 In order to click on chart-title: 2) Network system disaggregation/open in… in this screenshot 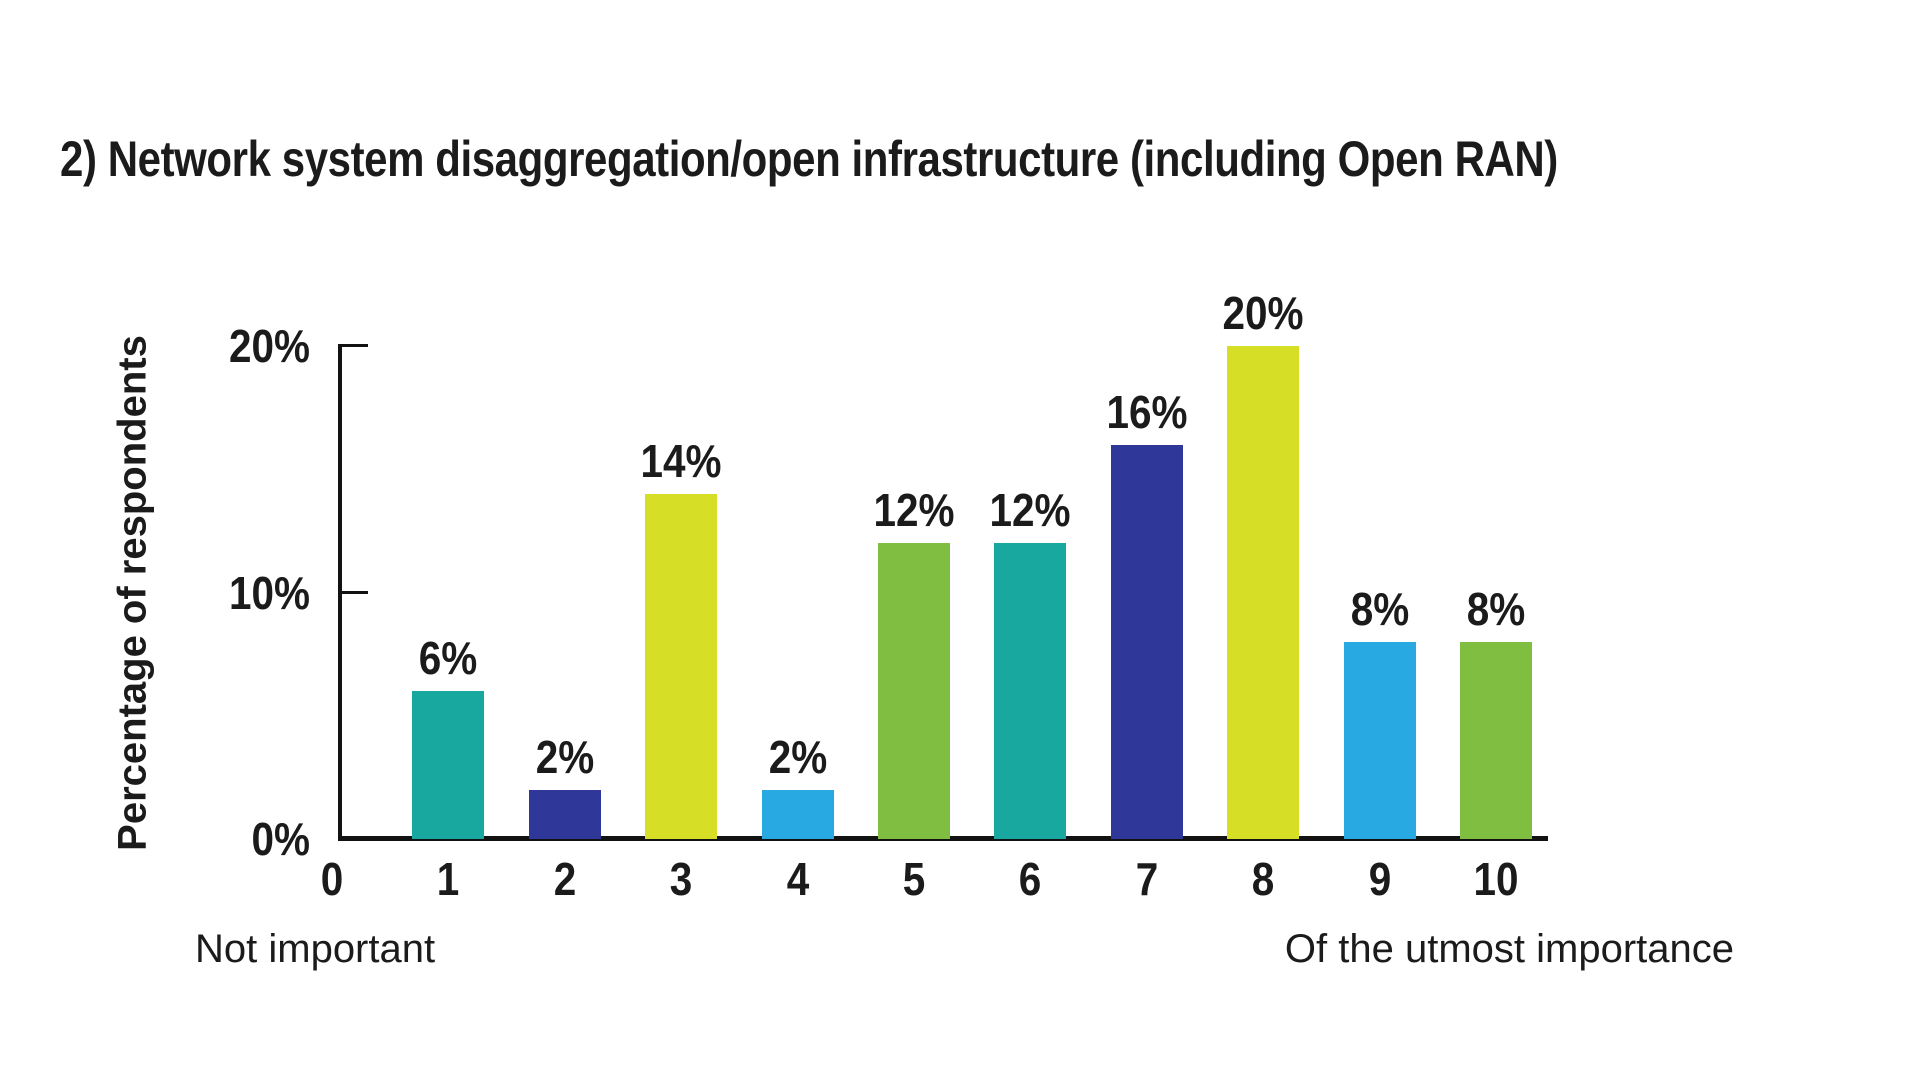, I will do `click(809, 159)`.